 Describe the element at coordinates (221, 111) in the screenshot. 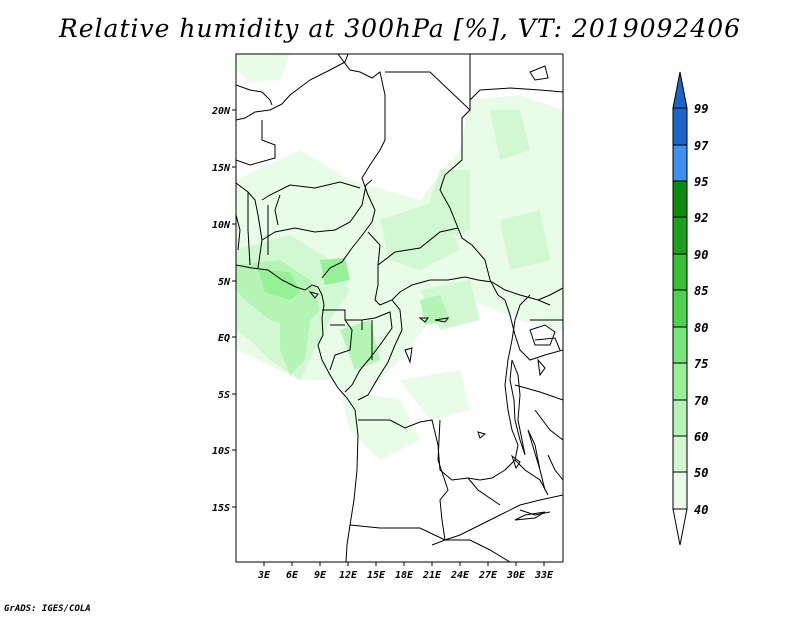

I see `lat-label: 20N` at that location.